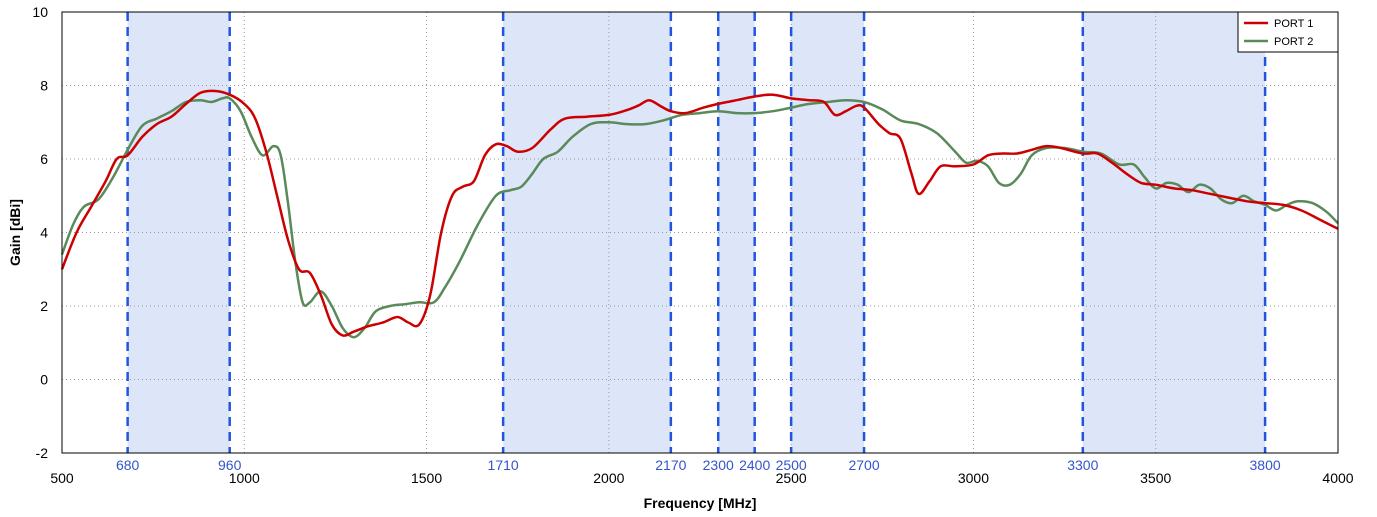 The image size is (1377, 517). Describe the element at coordinates (973, 478) in the screenshot. I see `x-tick-label: 3000` at that location.